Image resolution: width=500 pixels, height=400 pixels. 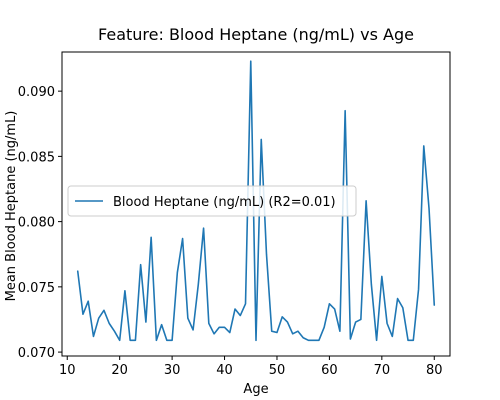 I want to click on x-tick-label: 50, so click(x=277, y=370).